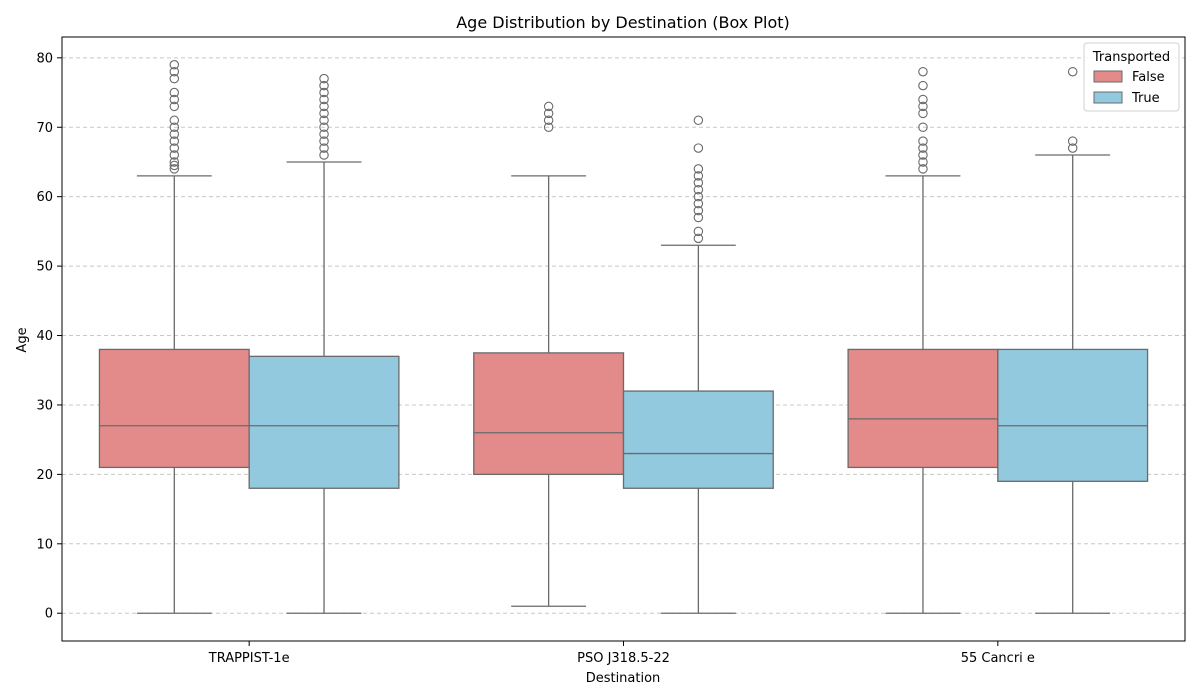 The width and height of the screenshot is (1200, 700). Describe the element at coordinates (623, 678) in the screenshot. I see `x-axis-label: Destination` at that location.